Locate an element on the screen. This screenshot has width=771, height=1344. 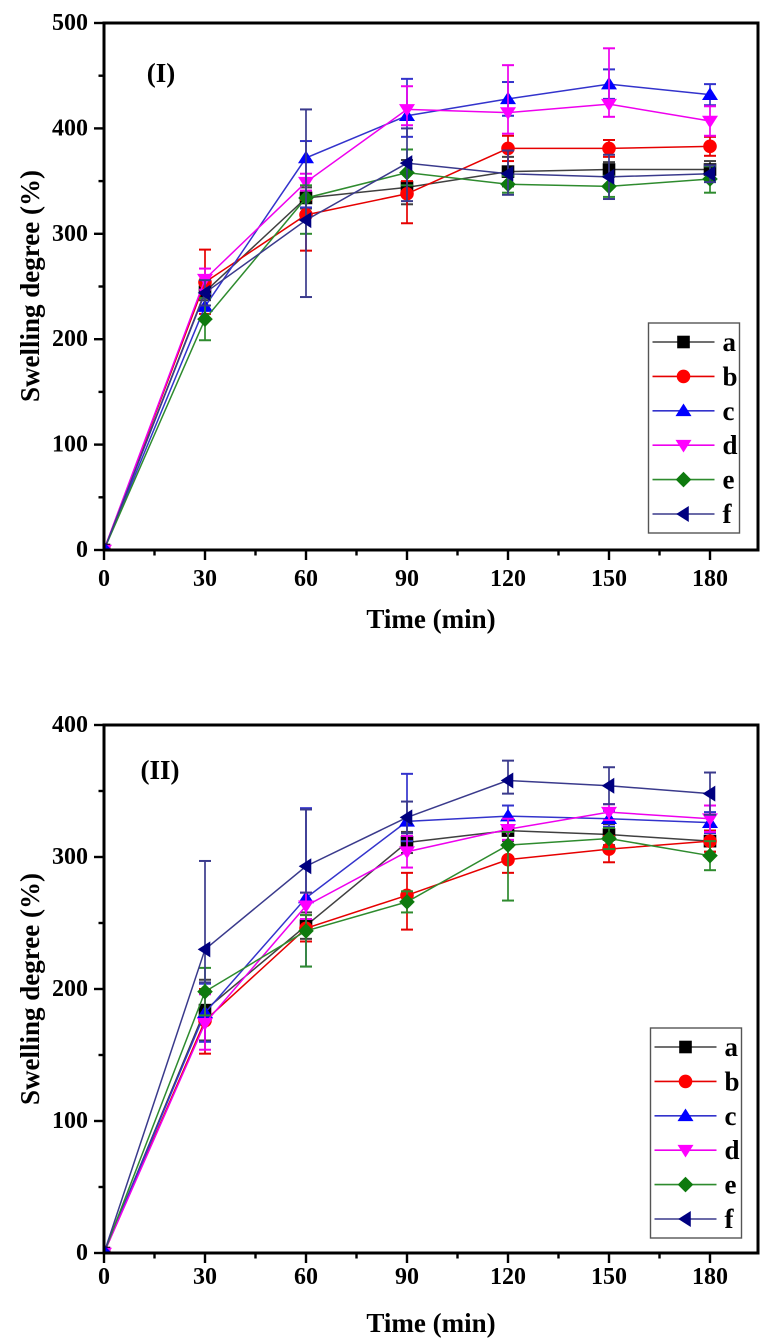
svg-text: 500 is located at coordinates (70, 23).